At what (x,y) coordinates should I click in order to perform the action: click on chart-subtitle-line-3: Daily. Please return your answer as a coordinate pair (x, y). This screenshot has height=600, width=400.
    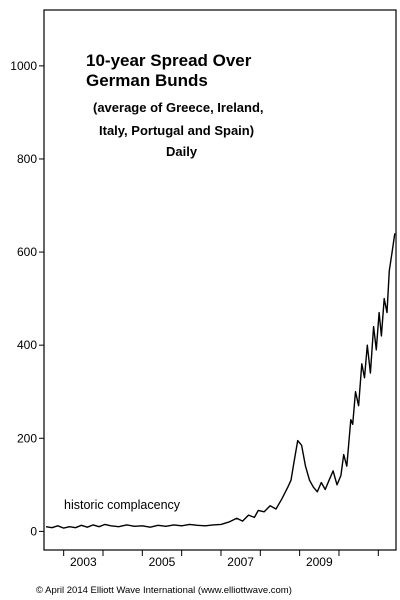
    Looking at the image, I should click on (182, 151).